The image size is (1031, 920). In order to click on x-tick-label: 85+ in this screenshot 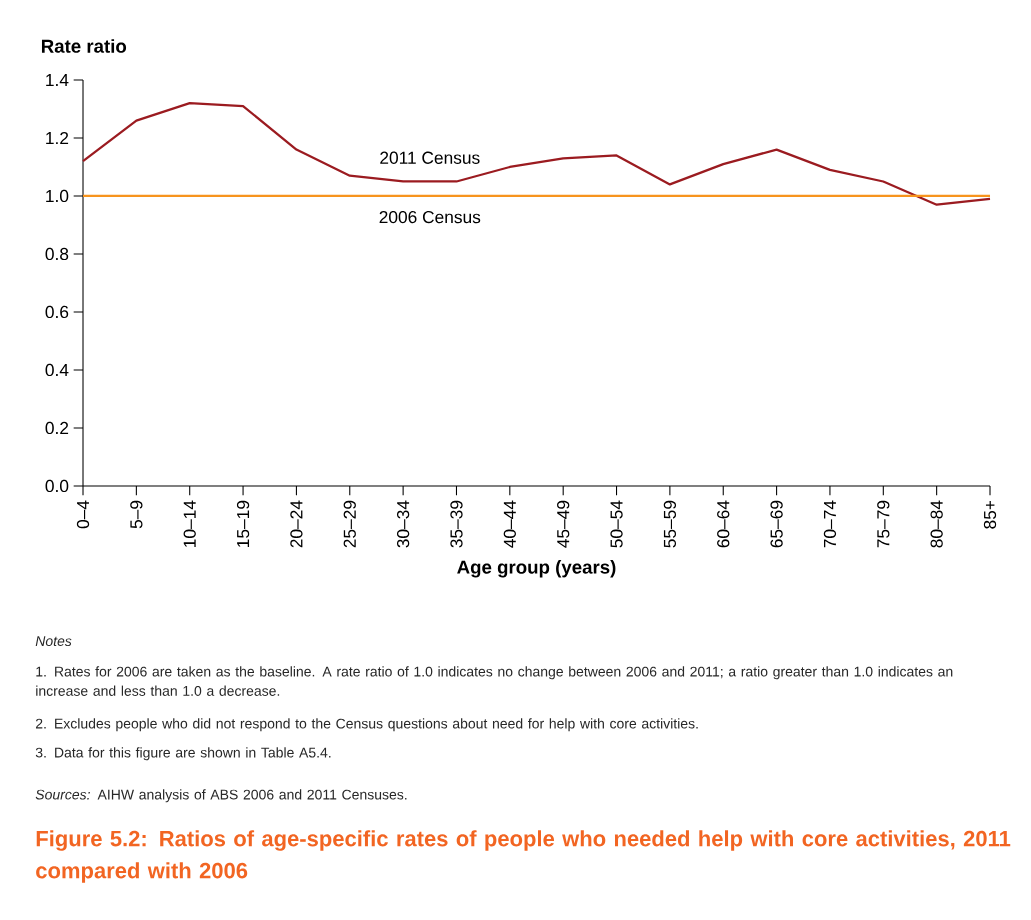, I will do `click(990, 514)`.